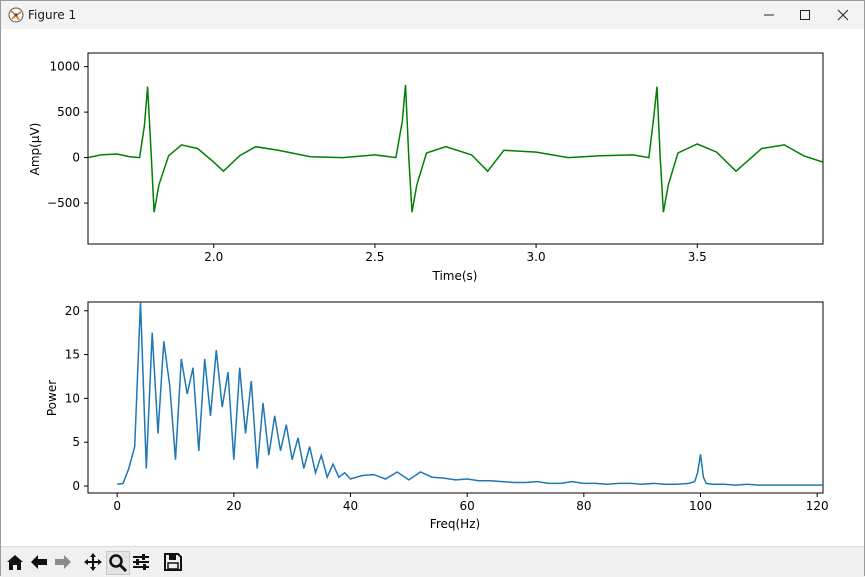  Describe the element at coordinates (117, 506) in the screenshot. I see `psd-xtick-label: 0` at that location.